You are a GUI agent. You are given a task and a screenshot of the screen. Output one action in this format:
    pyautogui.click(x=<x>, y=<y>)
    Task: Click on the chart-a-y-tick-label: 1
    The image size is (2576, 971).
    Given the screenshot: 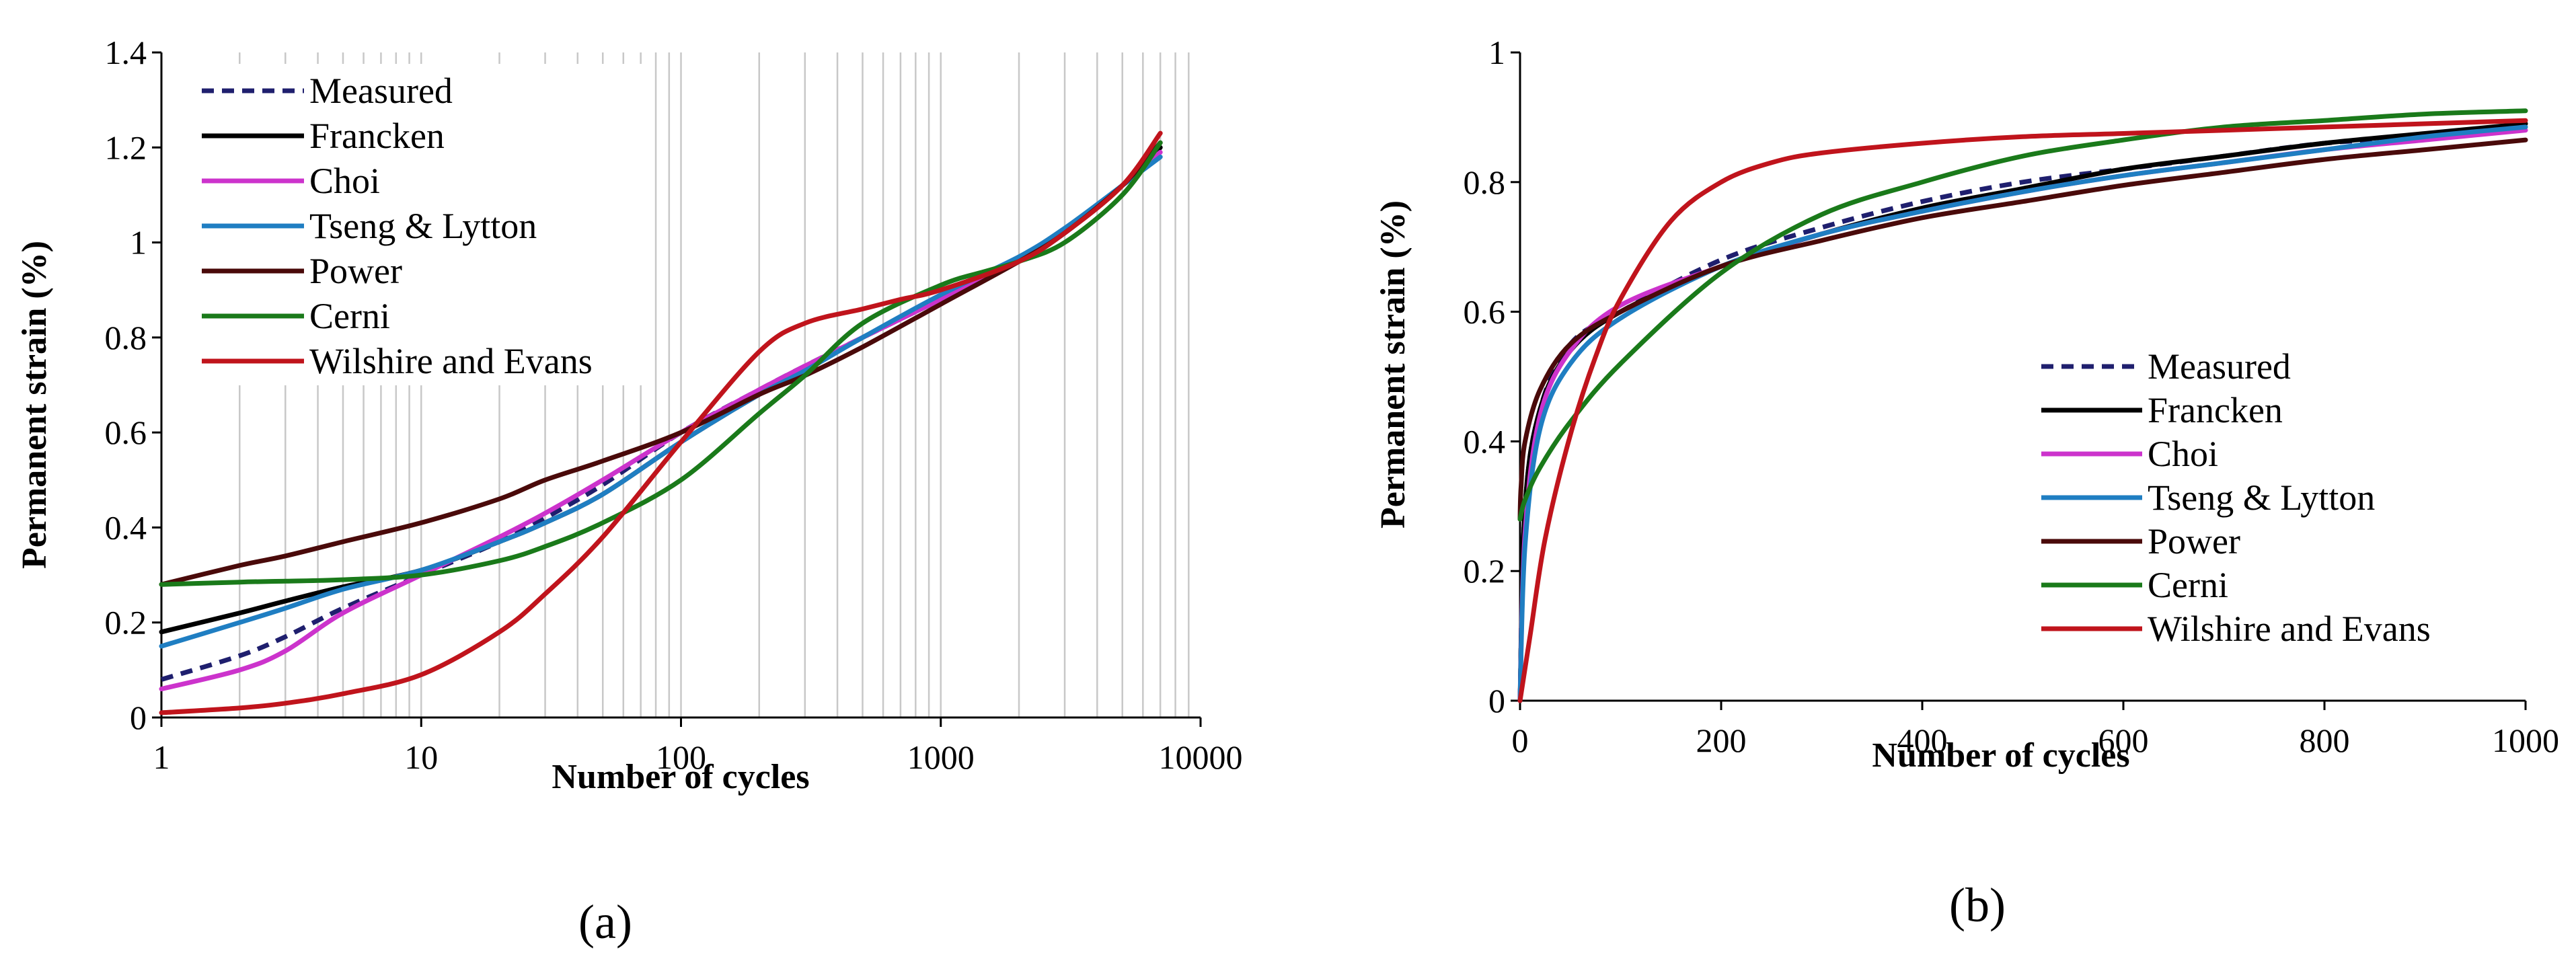 What is the action you would take?
    pyautogui.click(x=138, y=243)
    